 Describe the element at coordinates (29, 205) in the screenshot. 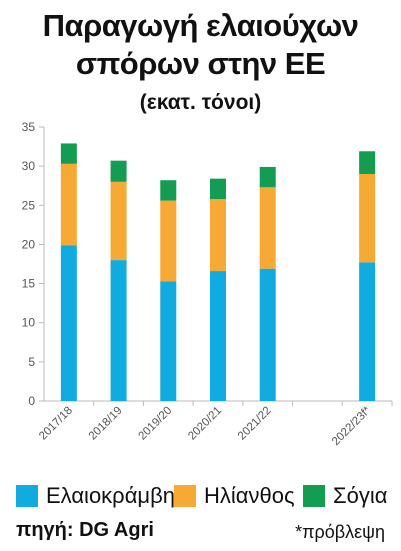

I see `y-tick-label: 25` at that location.